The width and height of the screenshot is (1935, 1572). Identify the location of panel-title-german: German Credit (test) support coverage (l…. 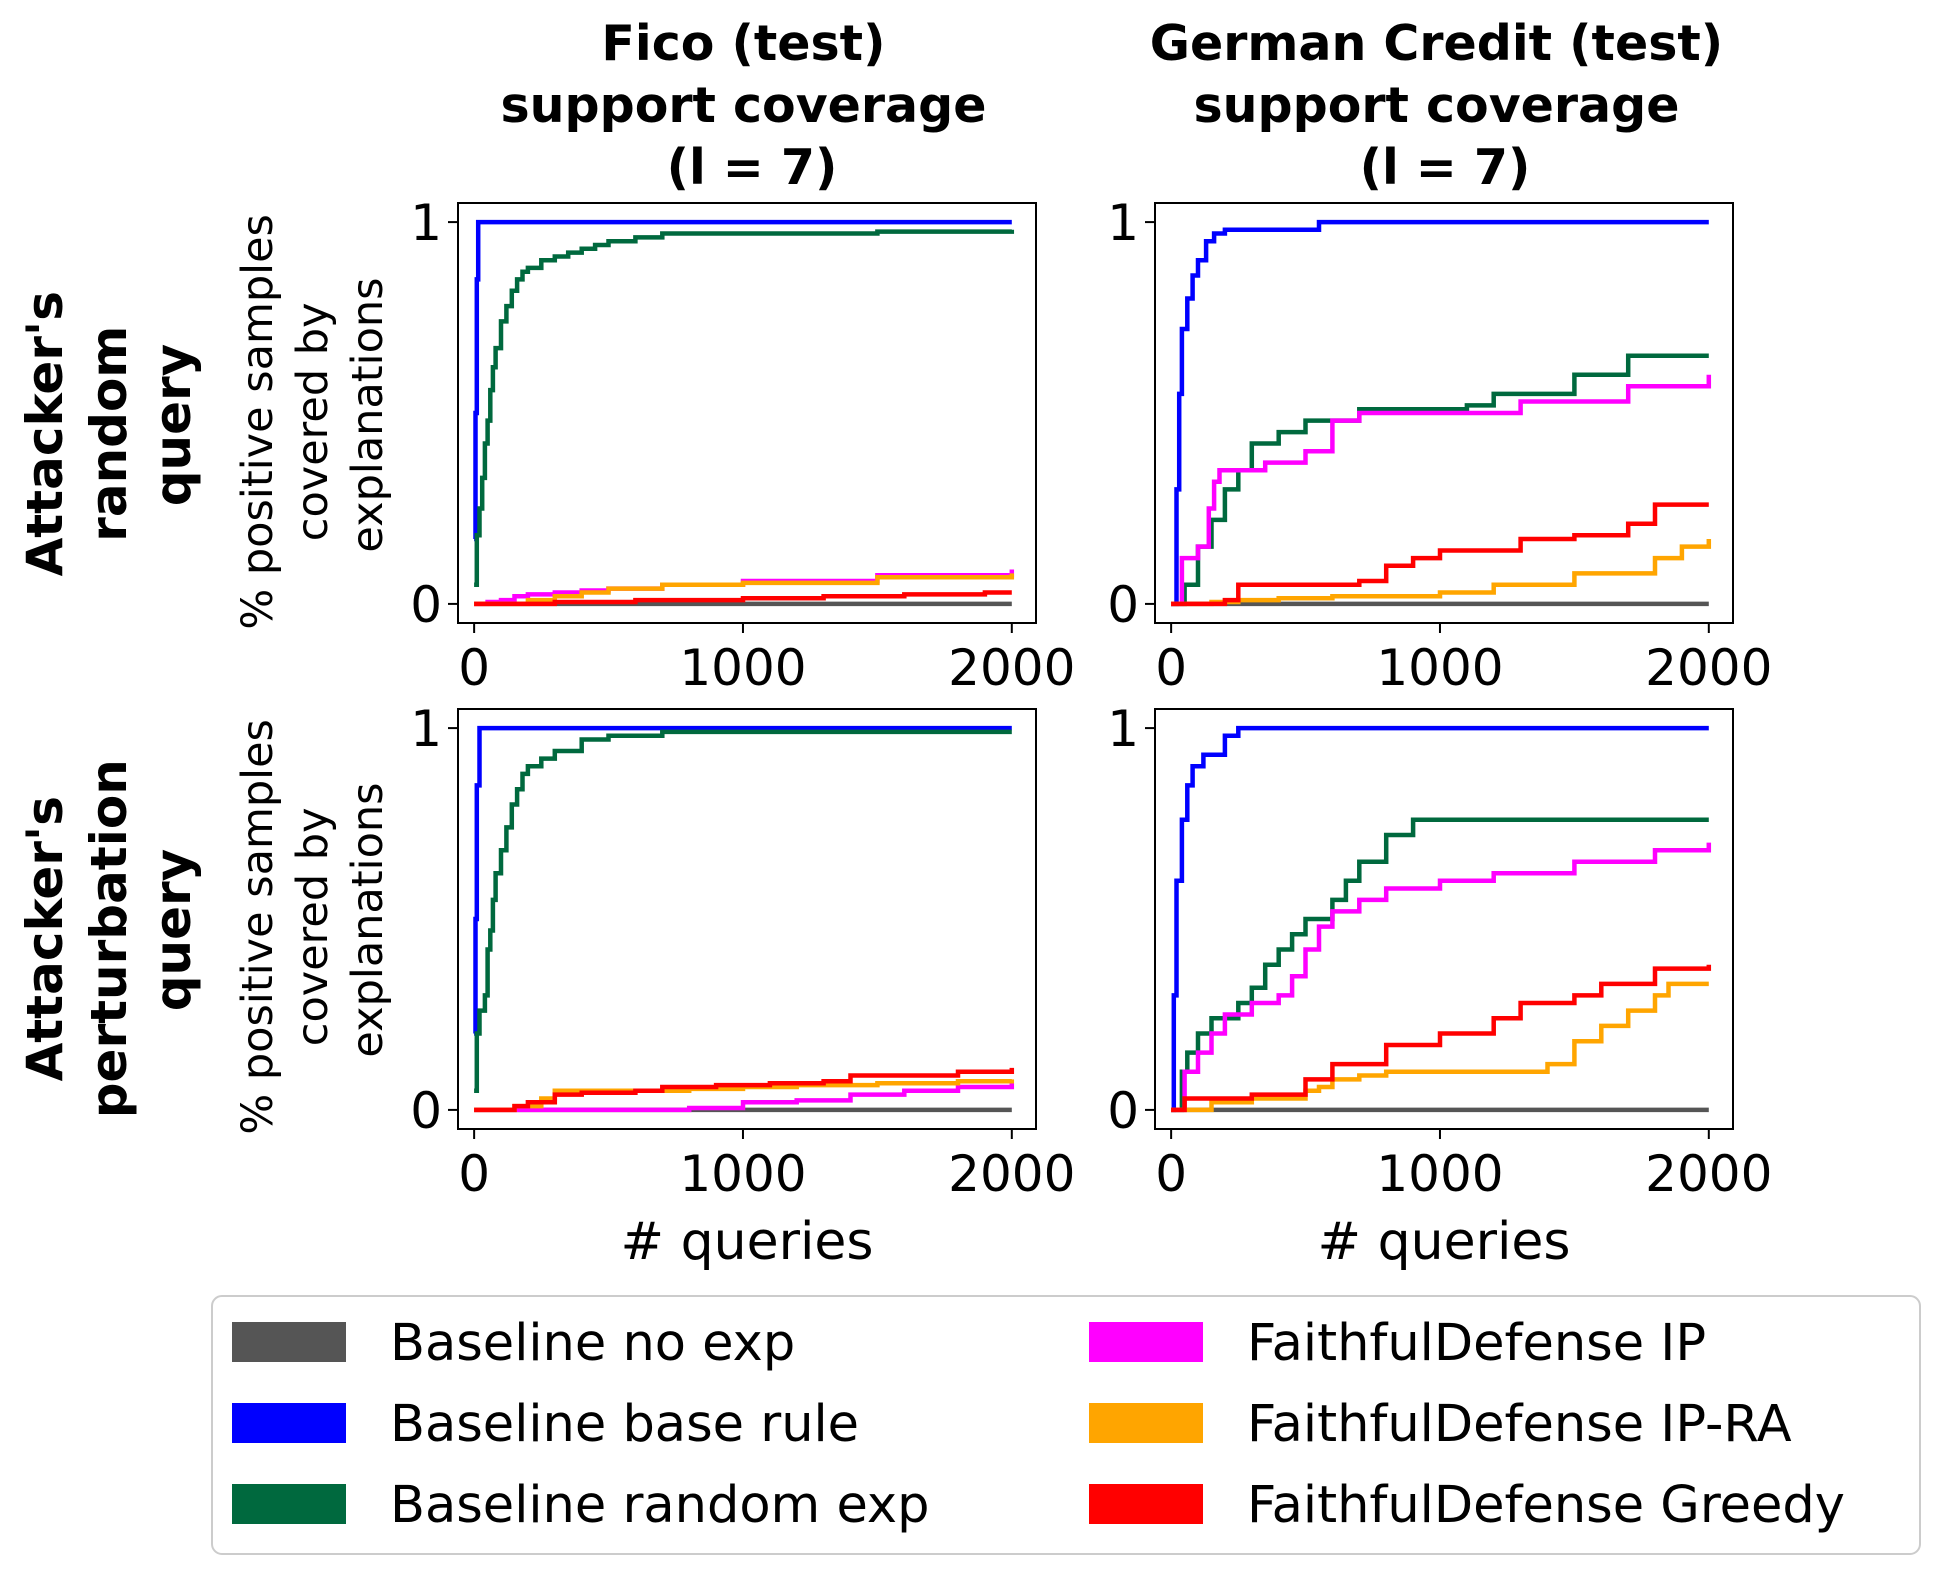
(1445, 105).